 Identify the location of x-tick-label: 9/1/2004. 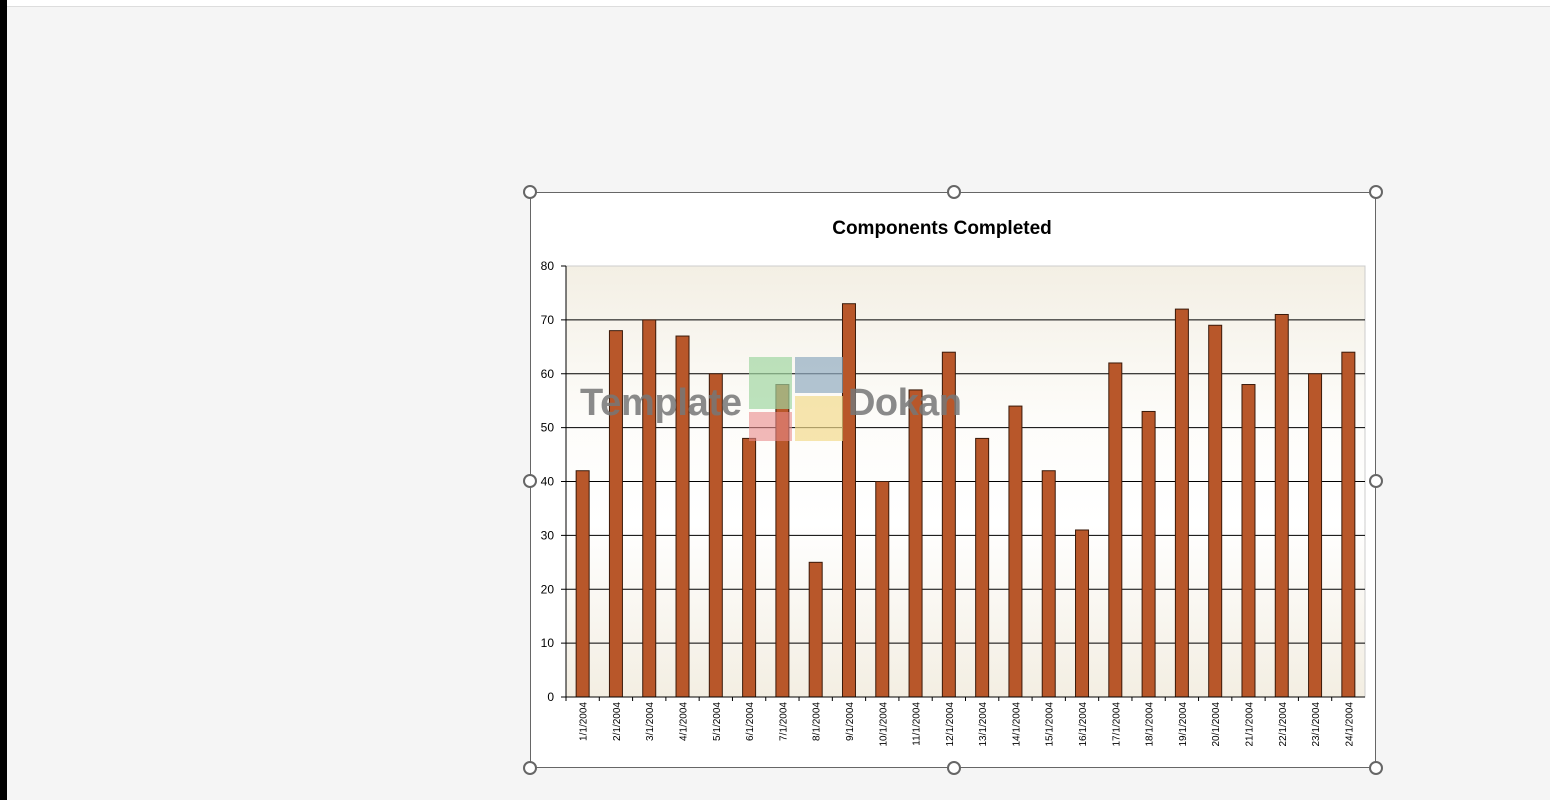
(850, 721).